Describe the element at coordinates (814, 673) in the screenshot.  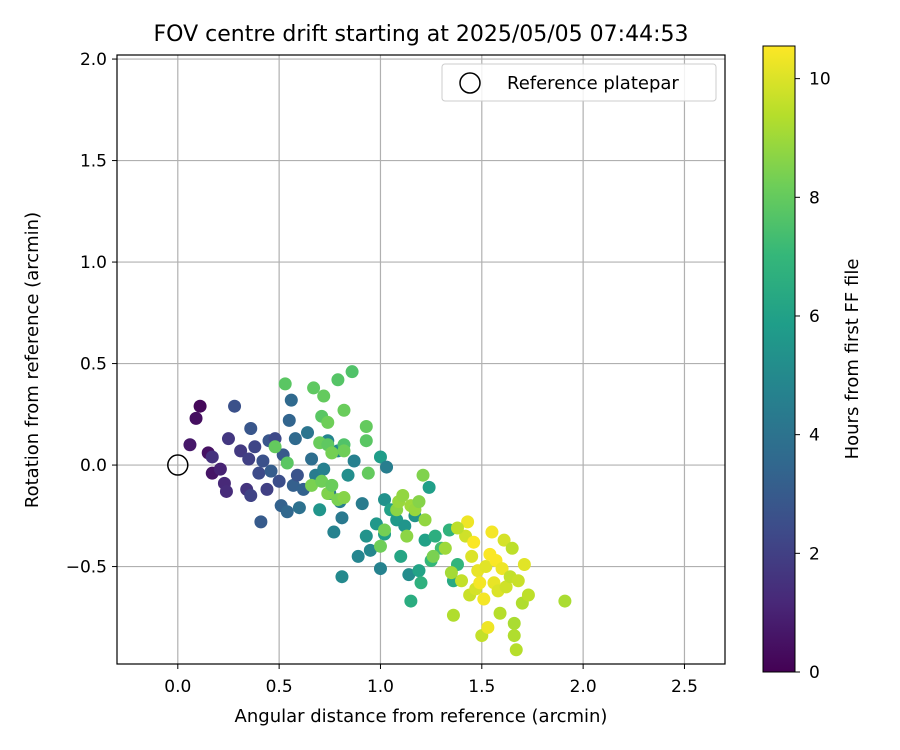
I see `colorbar-tick-label: 0` at that location.